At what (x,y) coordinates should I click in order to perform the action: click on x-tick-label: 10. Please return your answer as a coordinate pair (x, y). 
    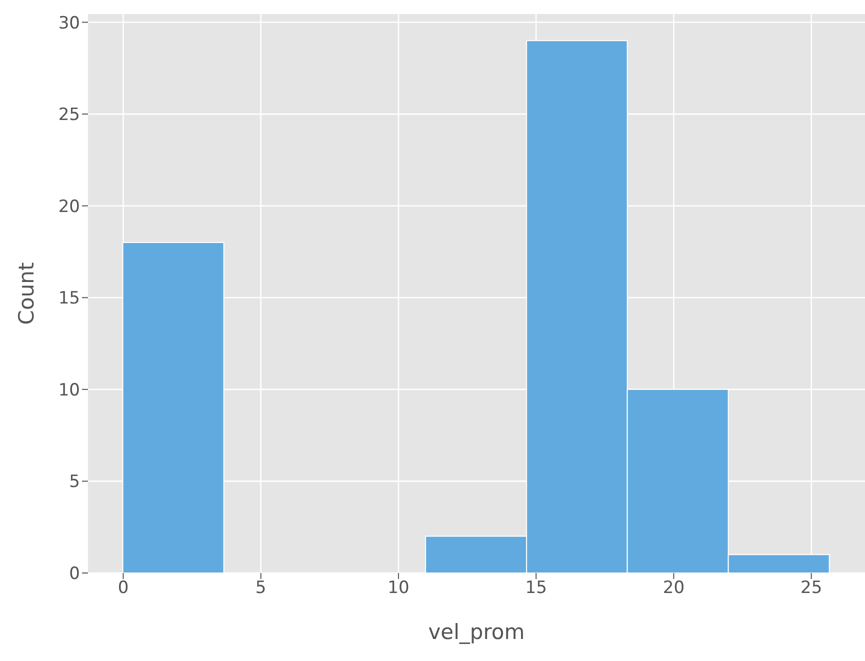
    Looking at the image, I should click on (399, 588).